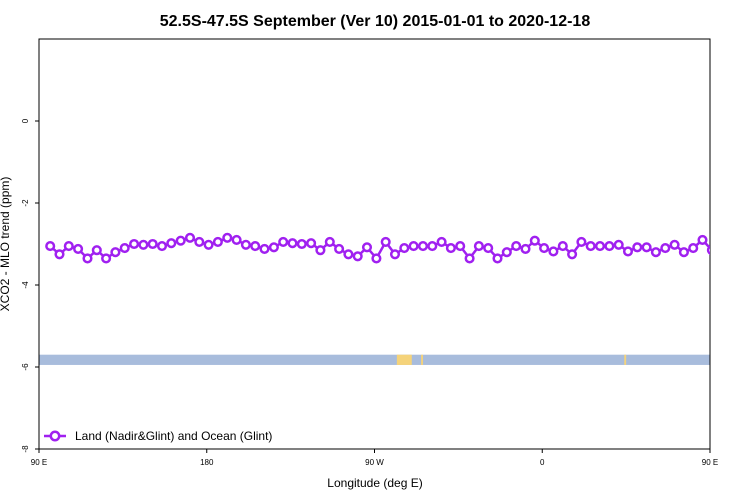 The height and width of the screenshot is (500, 750). I want to click on y-tick-label: -6, so click(25, 367).